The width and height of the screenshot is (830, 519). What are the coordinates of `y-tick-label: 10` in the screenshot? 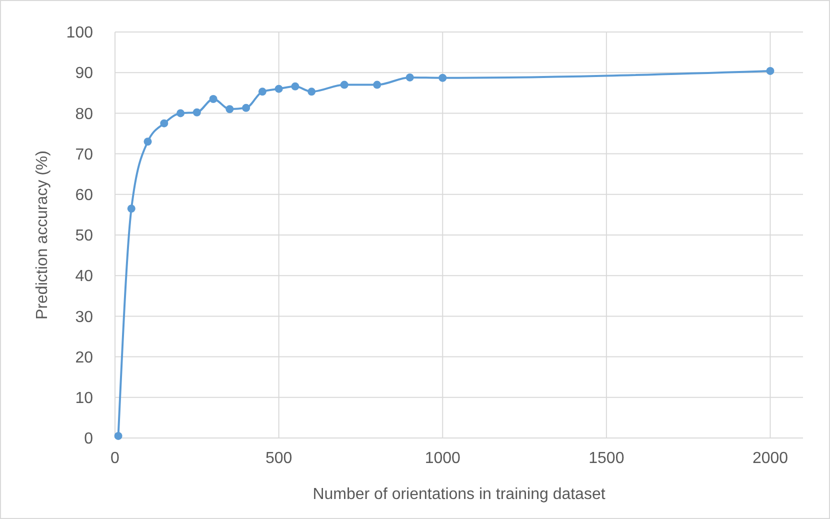 It's located at (84, 398).